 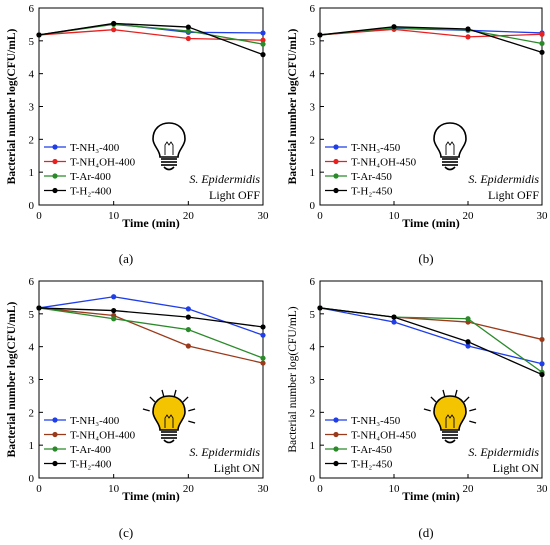 I want to click on lightbulb-off-icon, so click(x=450, y=146).